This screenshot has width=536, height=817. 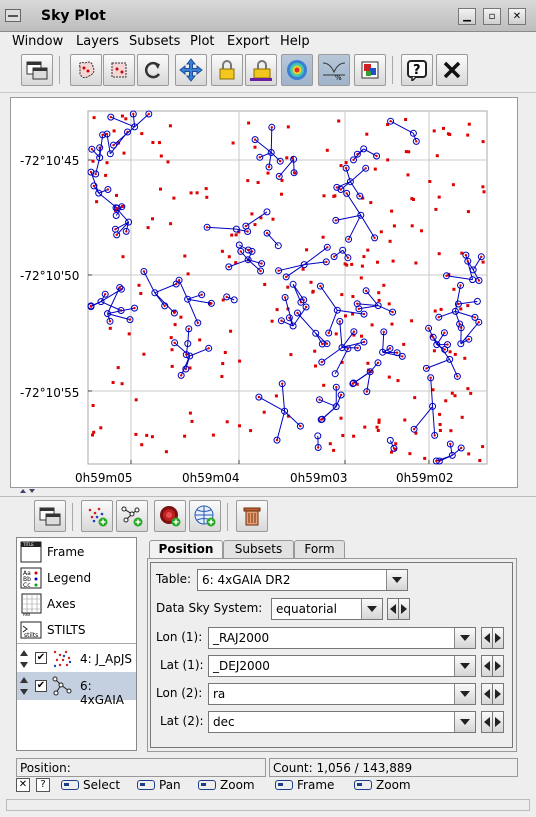 I want to click on window-menu-icon, so click(x=13, y=15).